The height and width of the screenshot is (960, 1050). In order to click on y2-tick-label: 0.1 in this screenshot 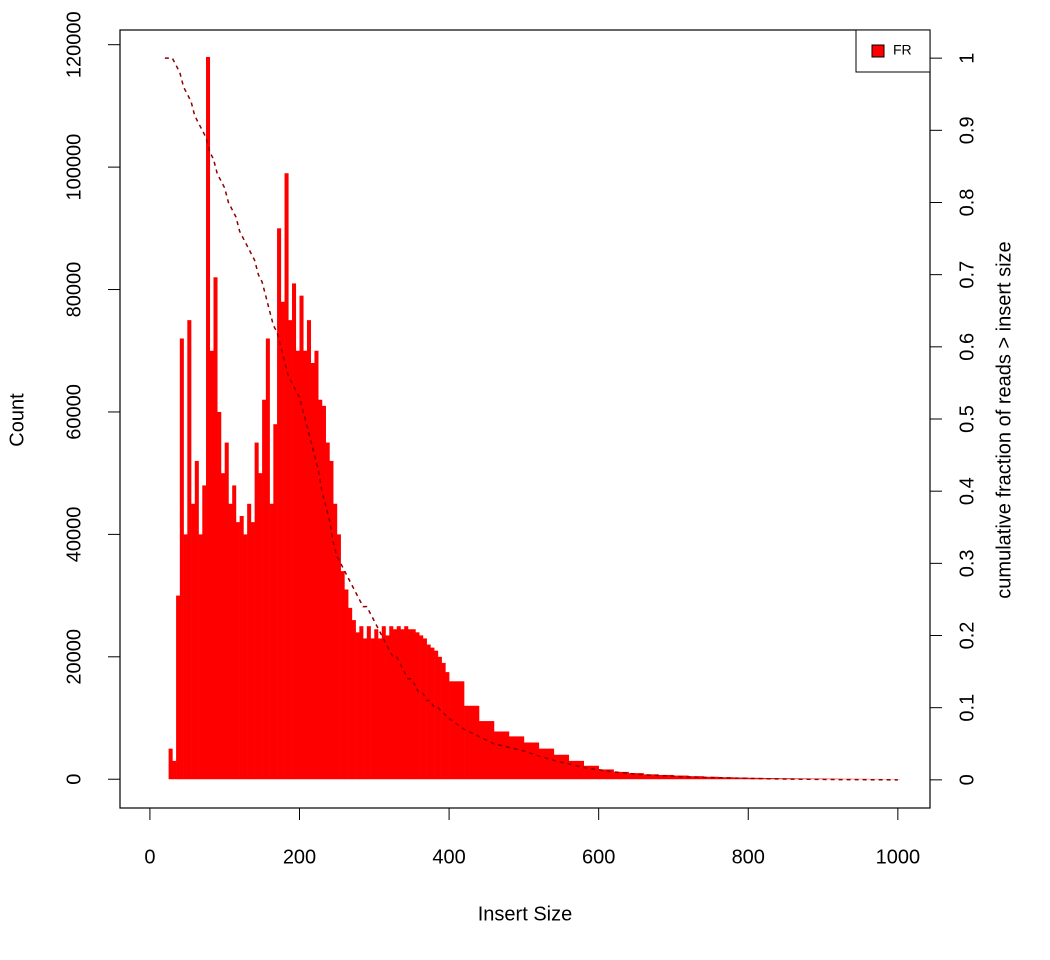, I will do `click(967, 708)`.